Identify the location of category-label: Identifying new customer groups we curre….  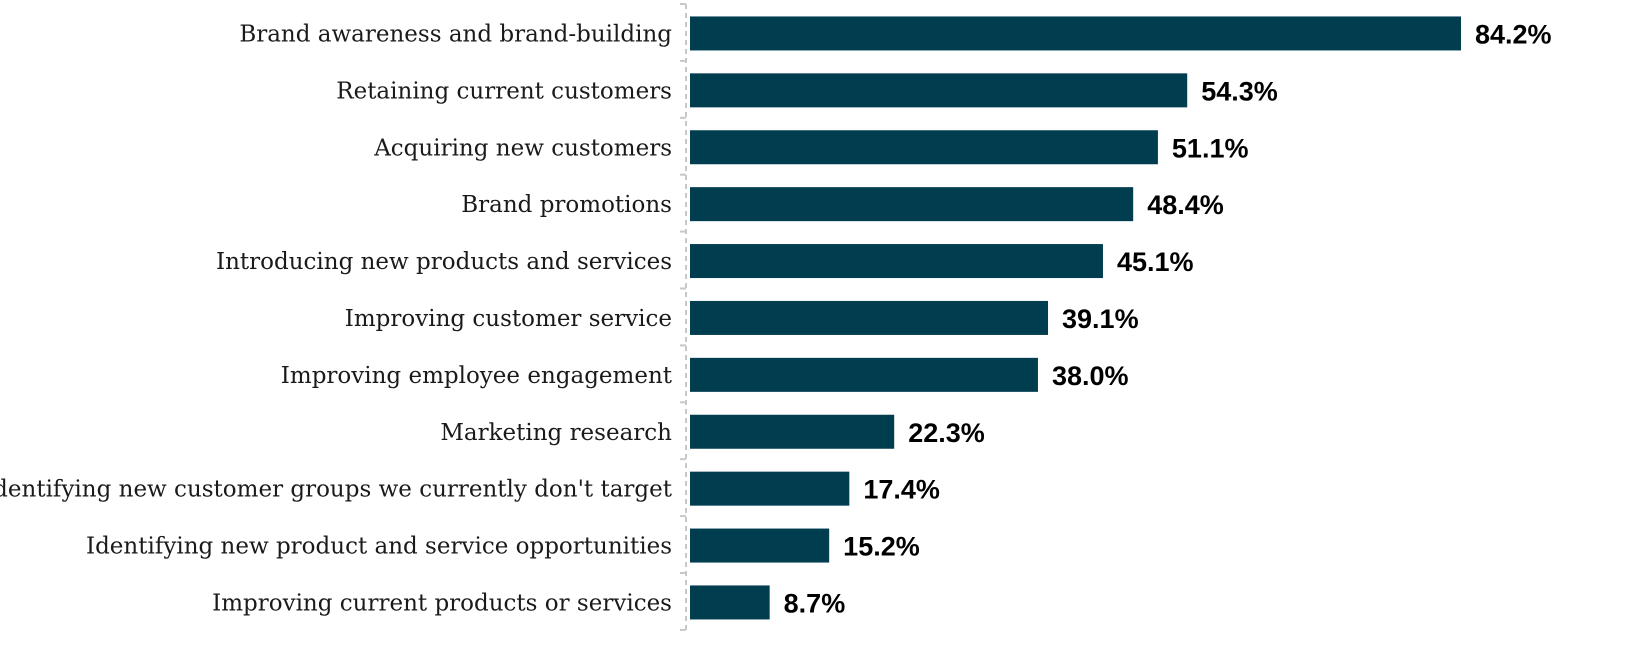
(336, 490).